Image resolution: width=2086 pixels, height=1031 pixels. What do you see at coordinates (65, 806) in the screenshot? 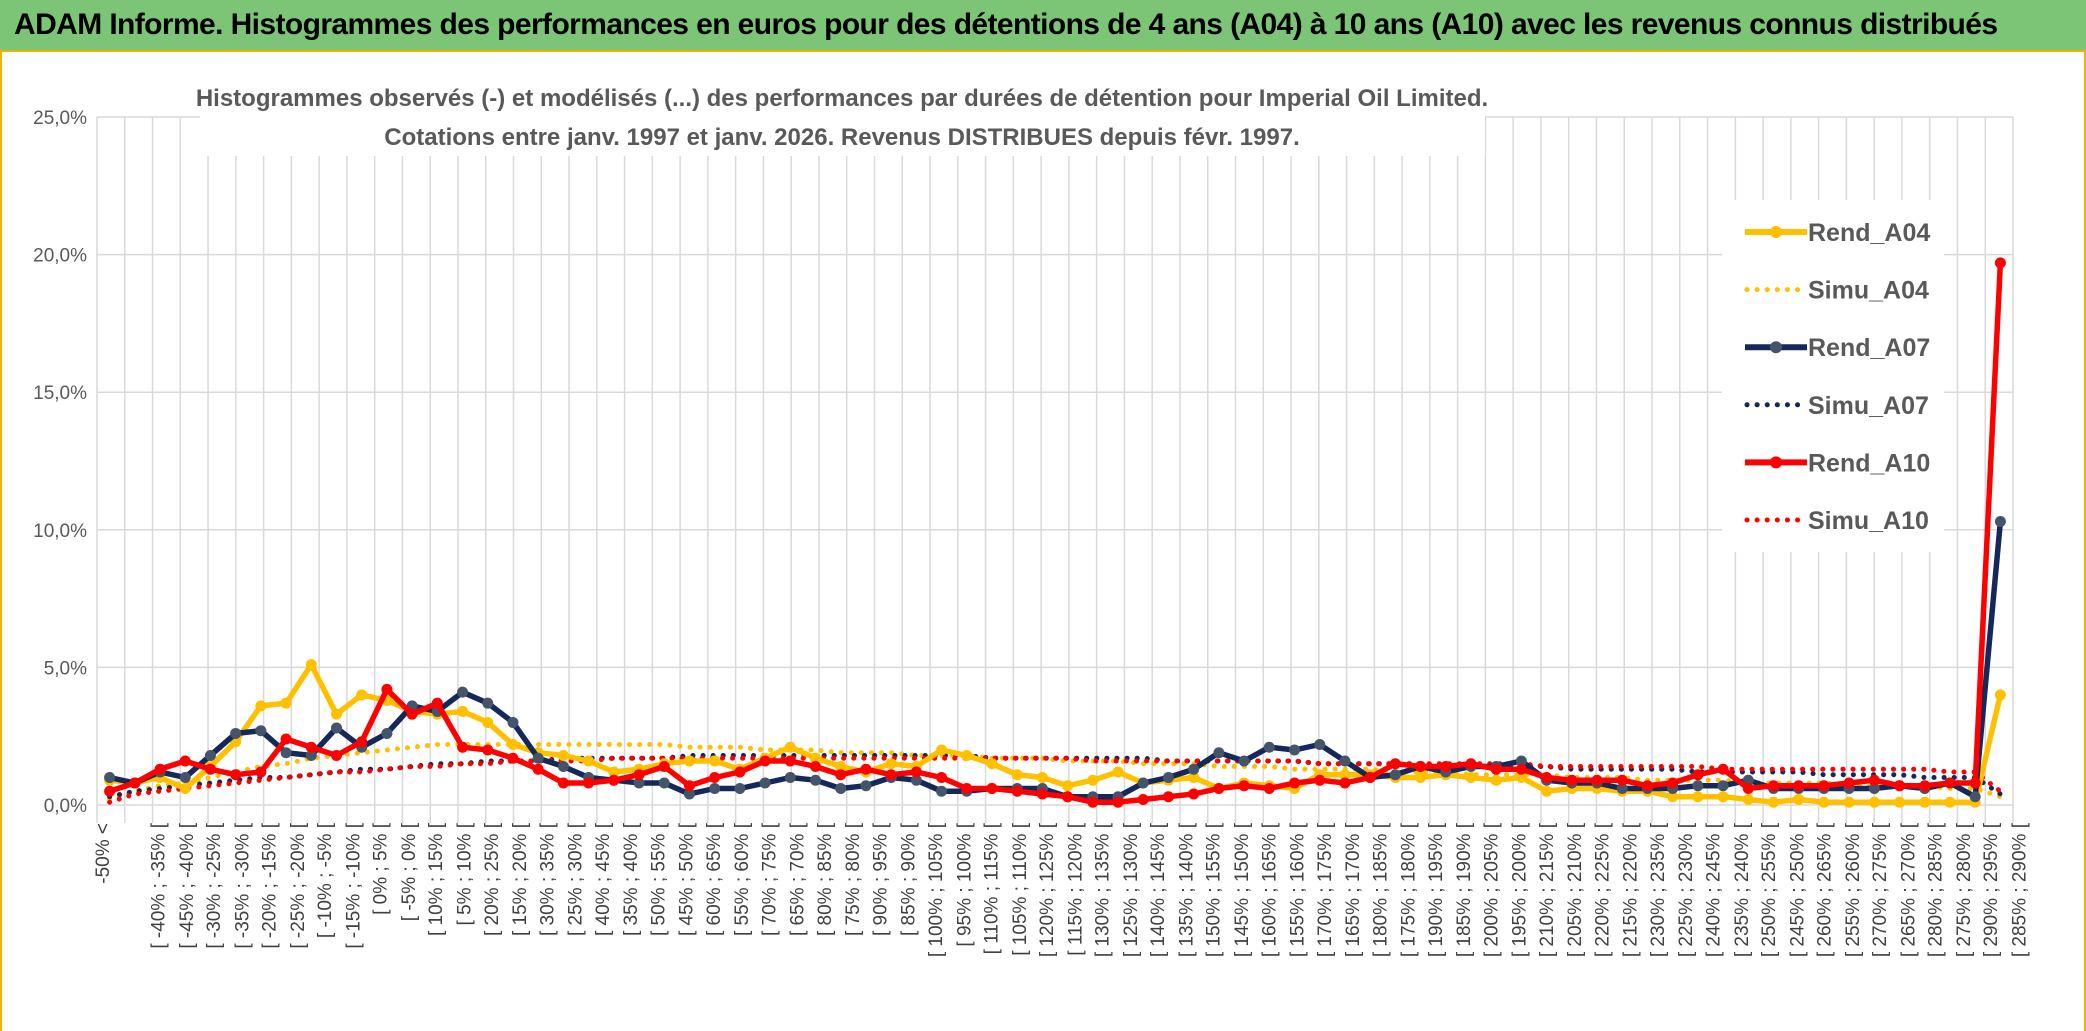
I see `y-tick-label: 0,0%` at bounding box center [65, 806].